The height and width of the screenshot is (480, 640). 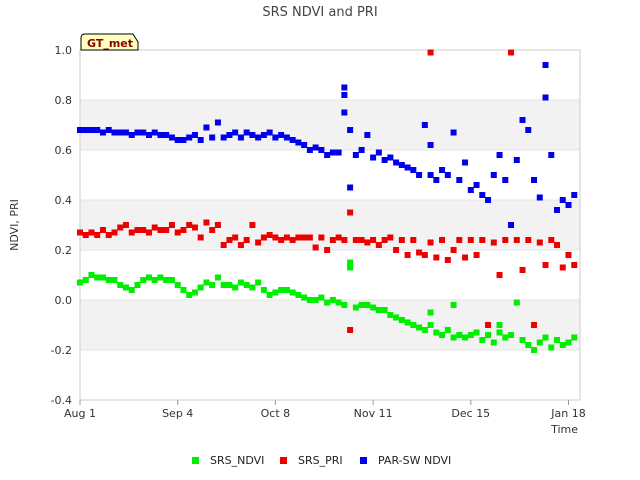 I want to click on x-tick-label: Sep 4, so click(x=177, y=413).